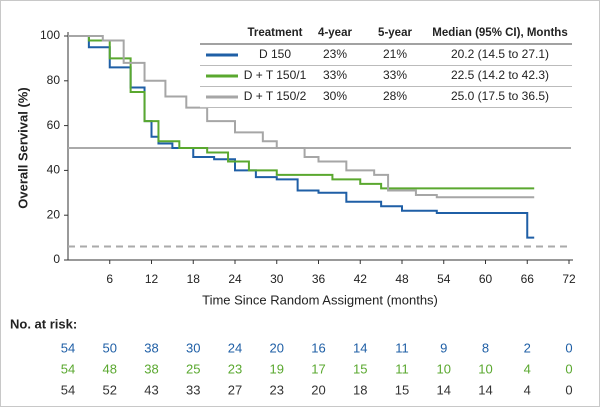 The height and width of the screenshot is (407, 600). I want to click on median: 25.0 (17.5 to 36.5), so click(500, 96).